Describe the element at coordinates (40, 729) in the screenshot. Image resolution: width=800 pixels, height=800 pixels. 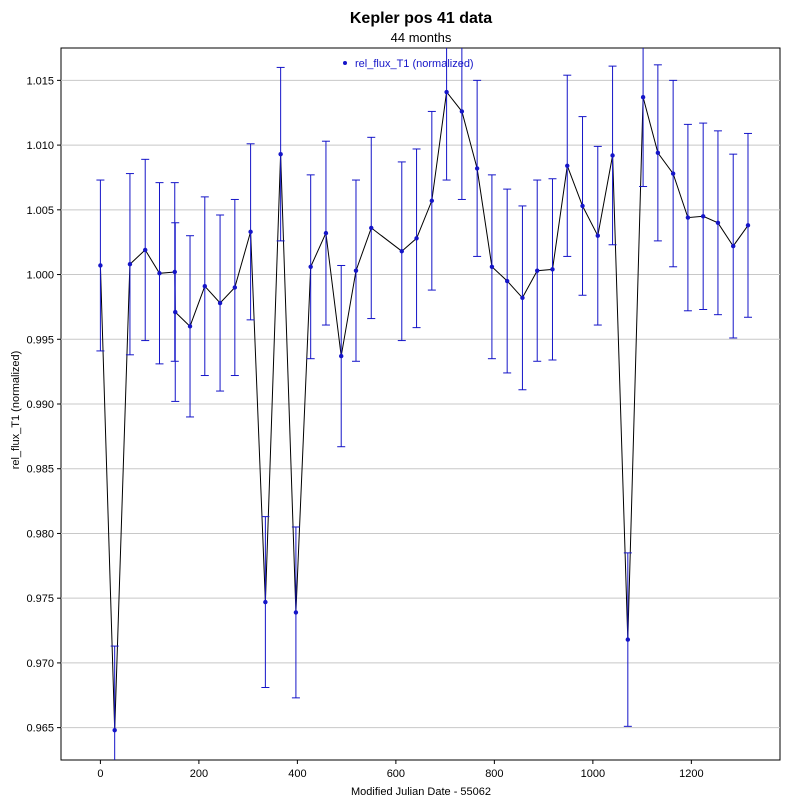
I see `y-tick-label: 0.965` at that location.